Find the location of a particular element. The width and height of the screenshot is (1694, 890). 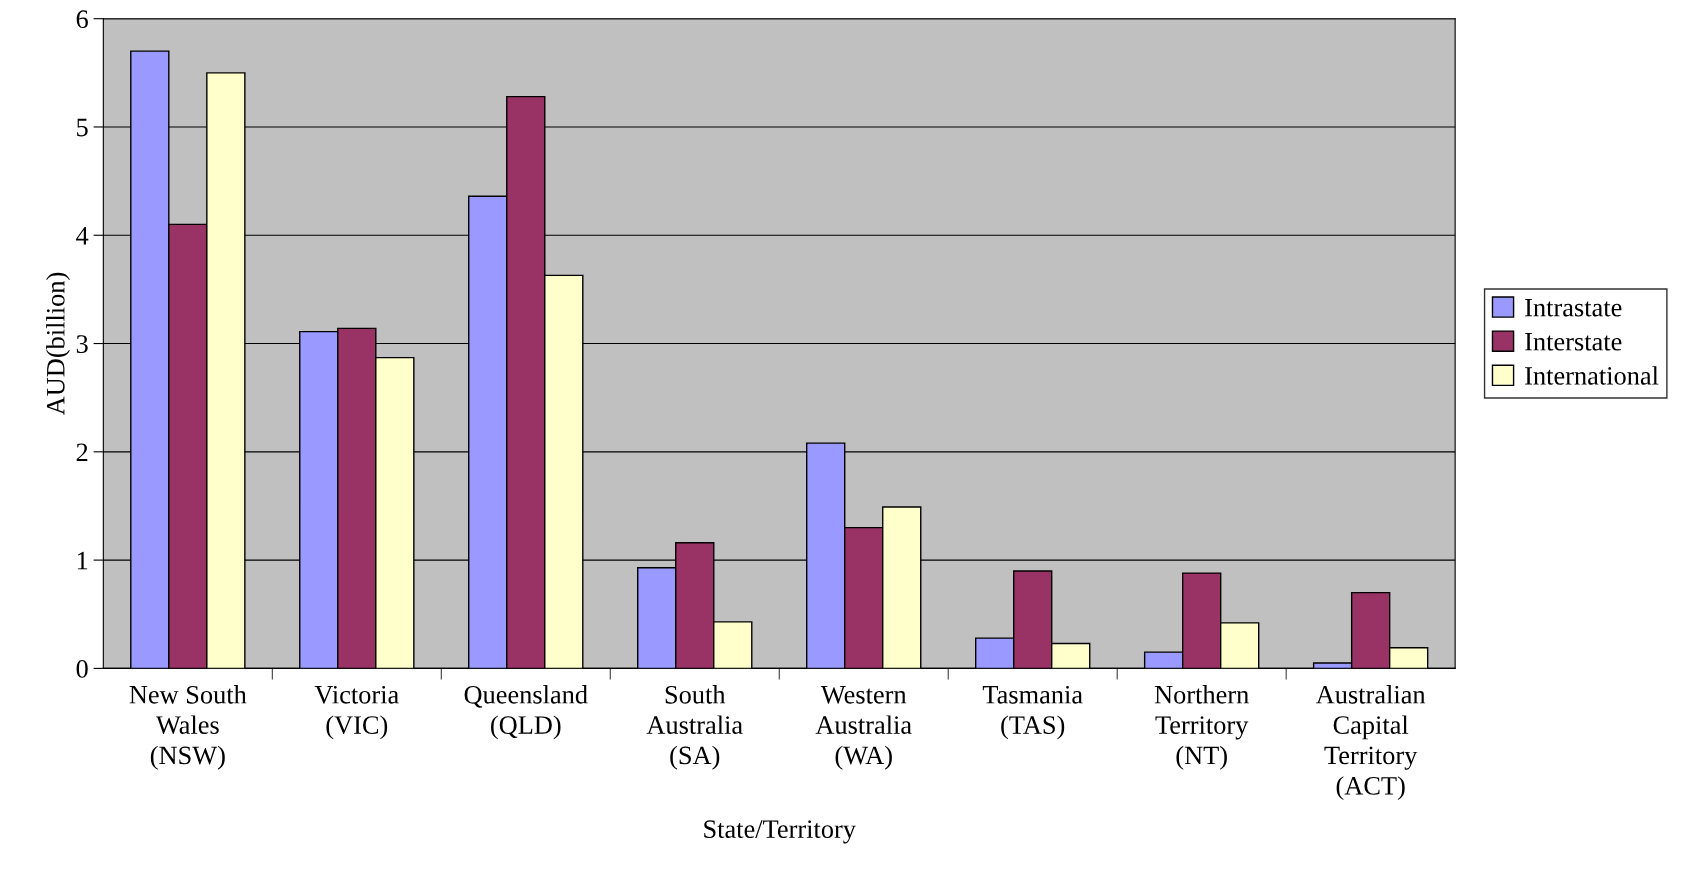

legend-label: International is located at coordinates (1592, 375).